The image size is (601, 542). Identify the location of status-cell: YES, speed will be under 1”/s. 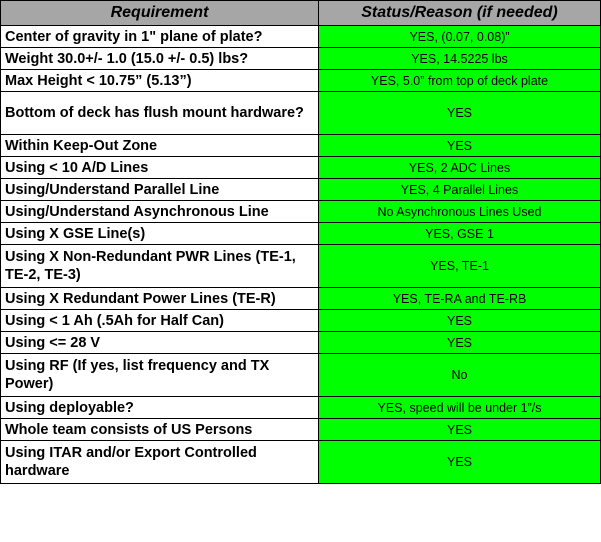
(459, 407).